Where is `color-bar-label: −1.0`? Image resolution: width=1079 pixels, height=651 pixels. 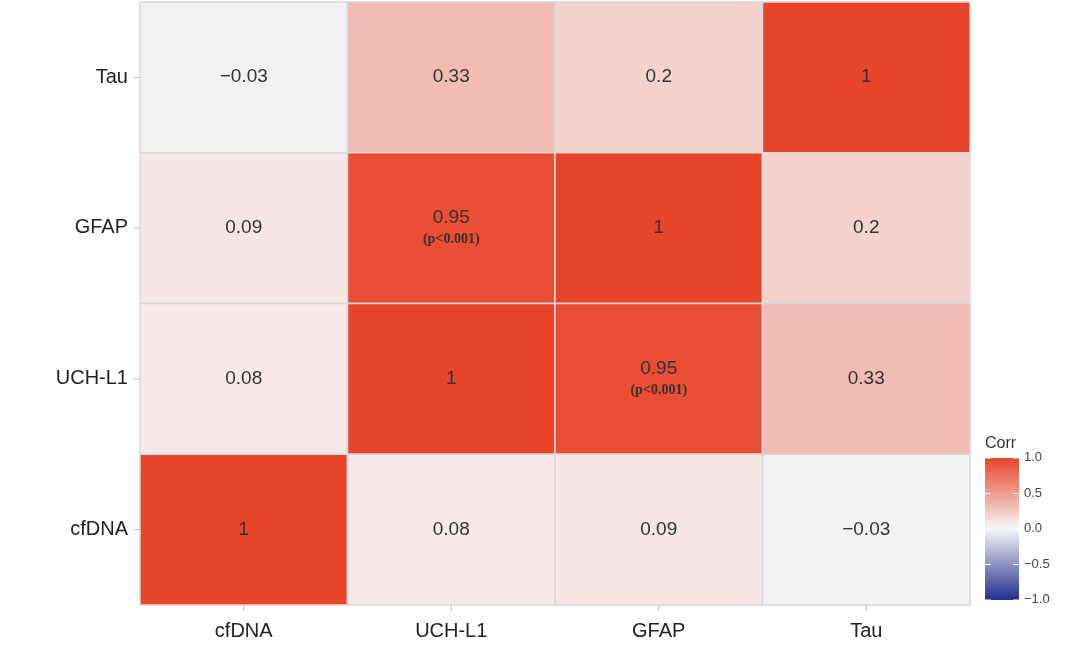
color-bar-label: −1.0 is located at coordinates (1037, 599).